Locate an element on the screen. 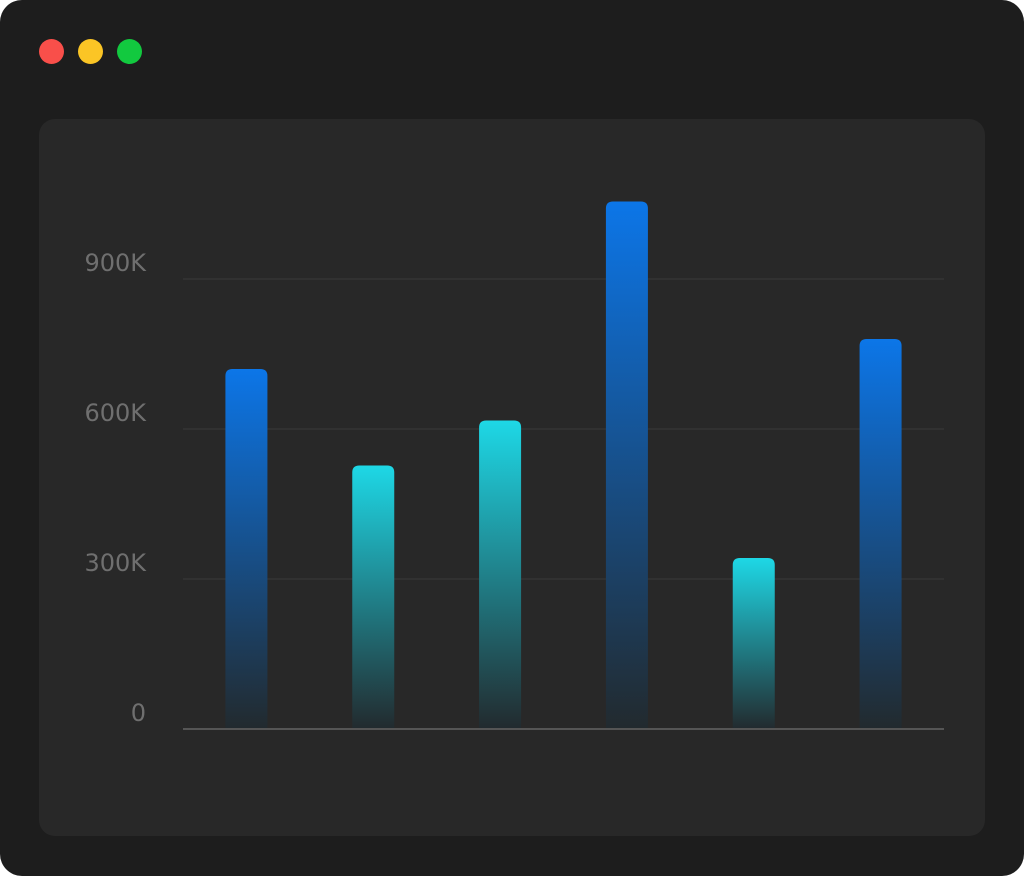  y-axis-labels: 0 300K 600K 900K is located at coordinates (115, 488).